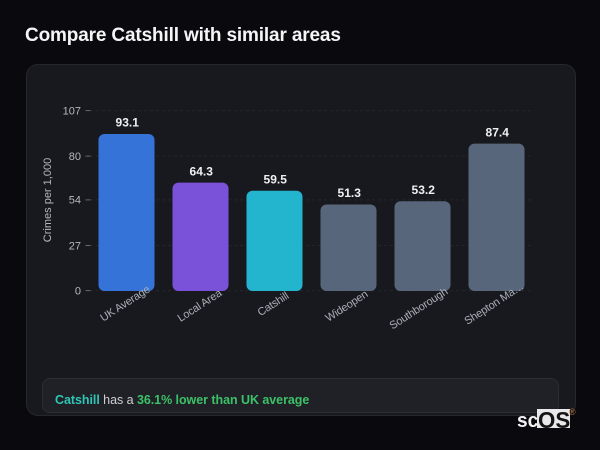 The height and width of the screenshot is (450, 600). I want to click on svg-text: Local Area, so click(200, 306).